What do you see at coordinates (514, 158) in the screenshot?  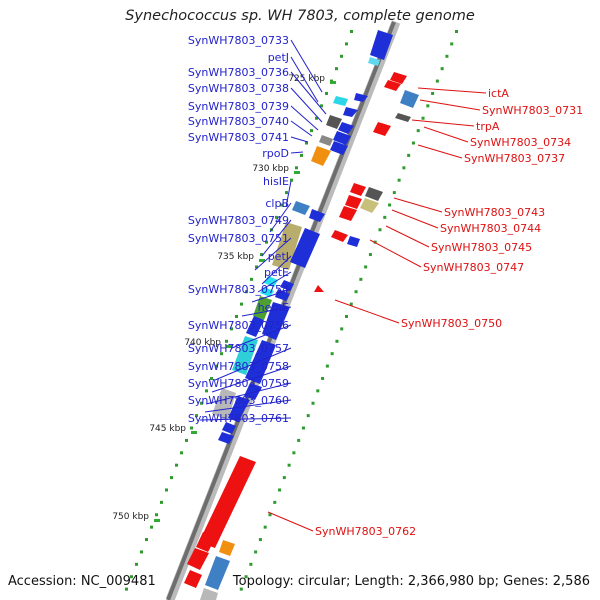 I see `gene-label-right: SynWH7803_0737` at bounding box center [514, 158].